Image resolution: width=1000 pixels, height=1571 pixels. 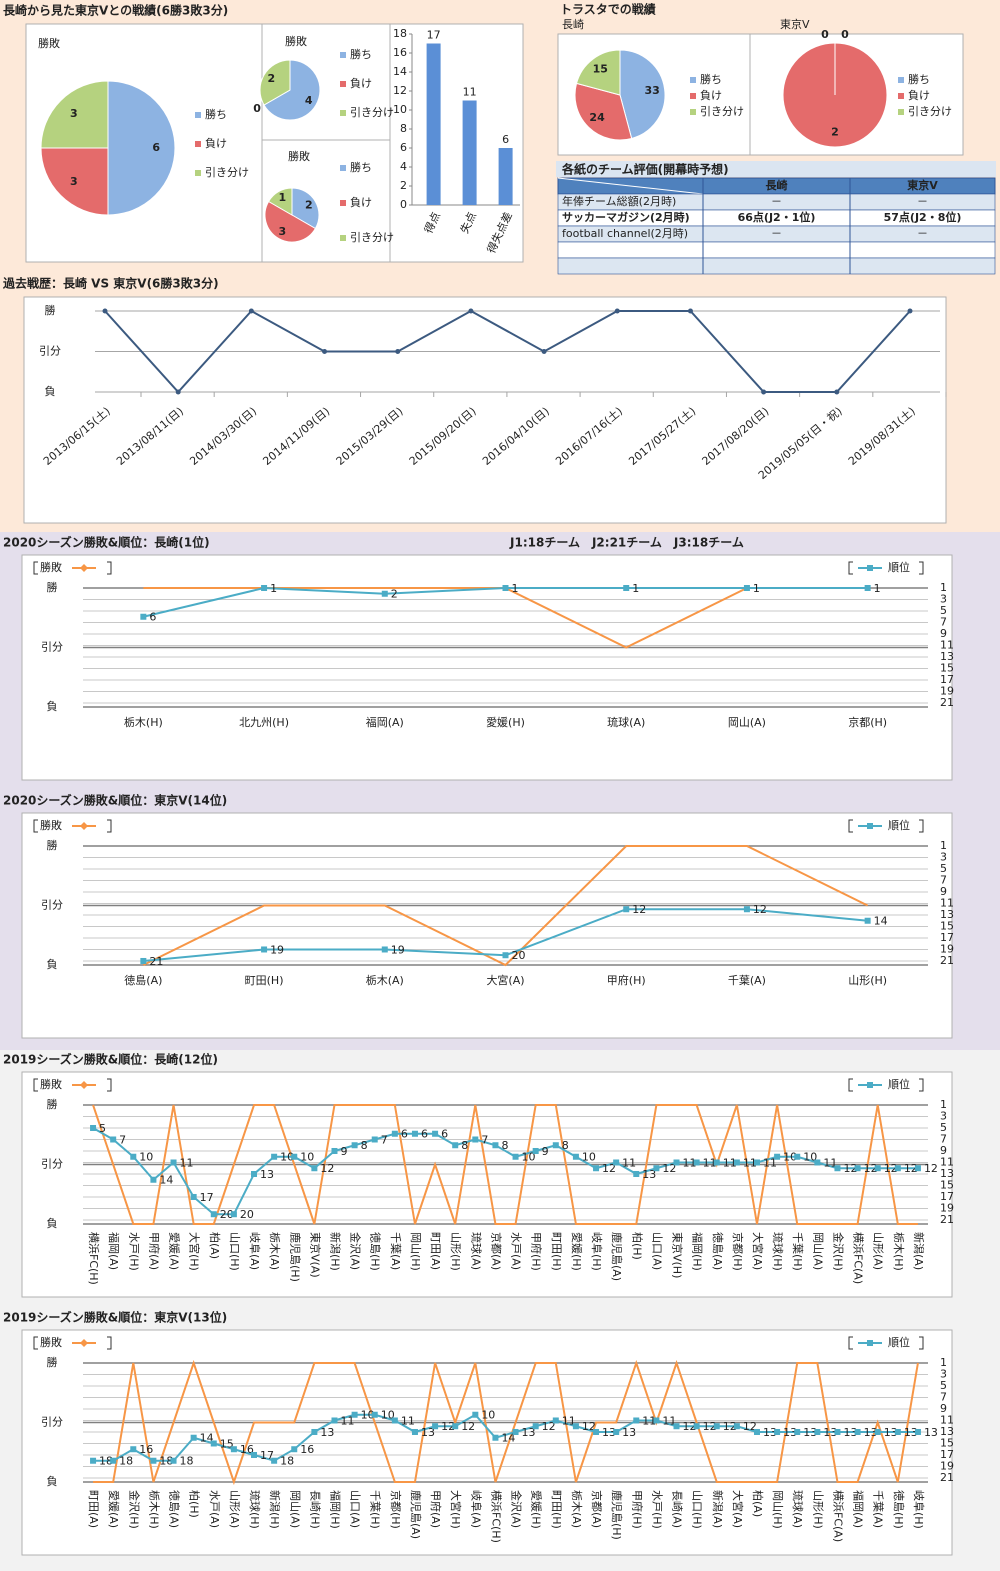 I want to click on x-tick-label: 東京V(H), so click(x=678, y=1255).